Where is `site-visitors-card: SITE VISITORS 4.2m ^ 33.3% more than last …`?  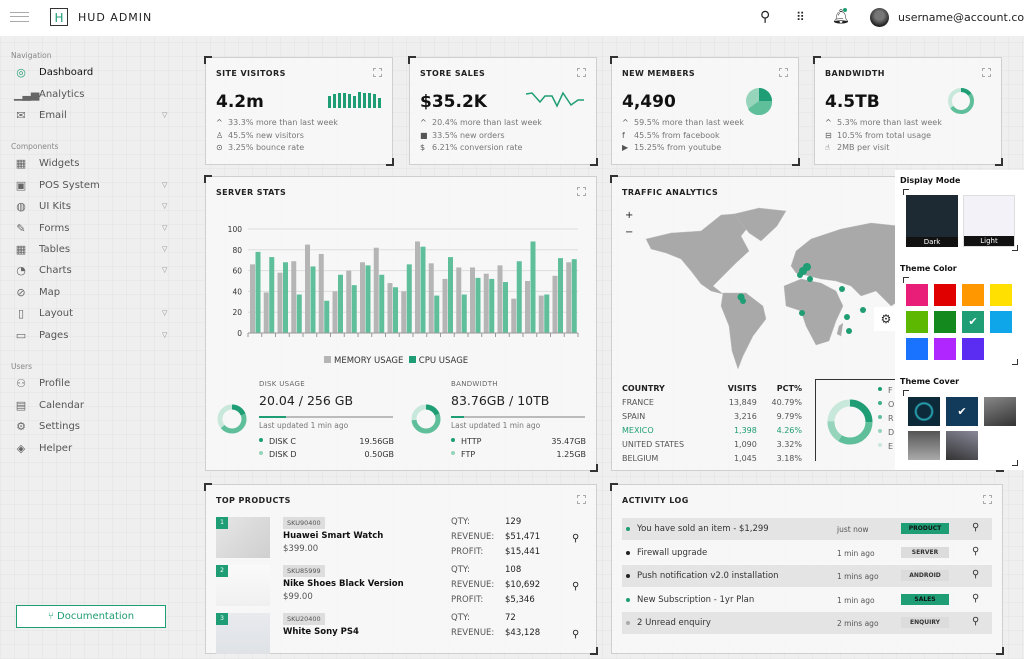 site-visitors-card: SITE VISITORS 4.2m ^ 33.3% more than last … is located at coordinates (299, 111).